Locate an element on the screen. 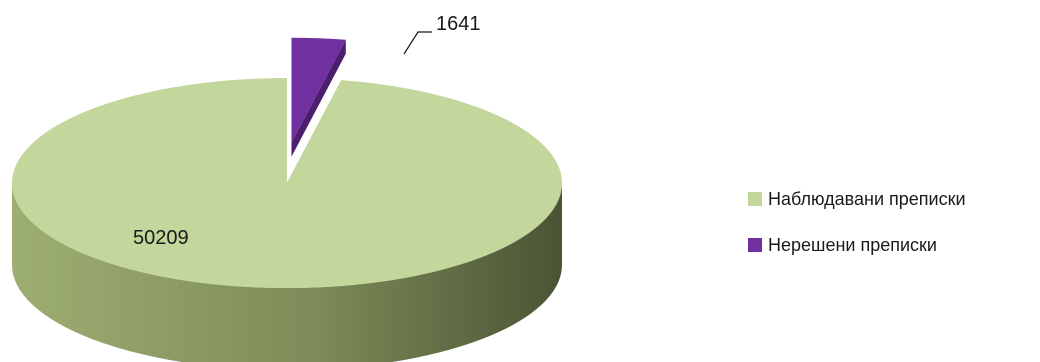  legend-item-observed: Наблюдавани преписки is located at coordinates (857, 199).